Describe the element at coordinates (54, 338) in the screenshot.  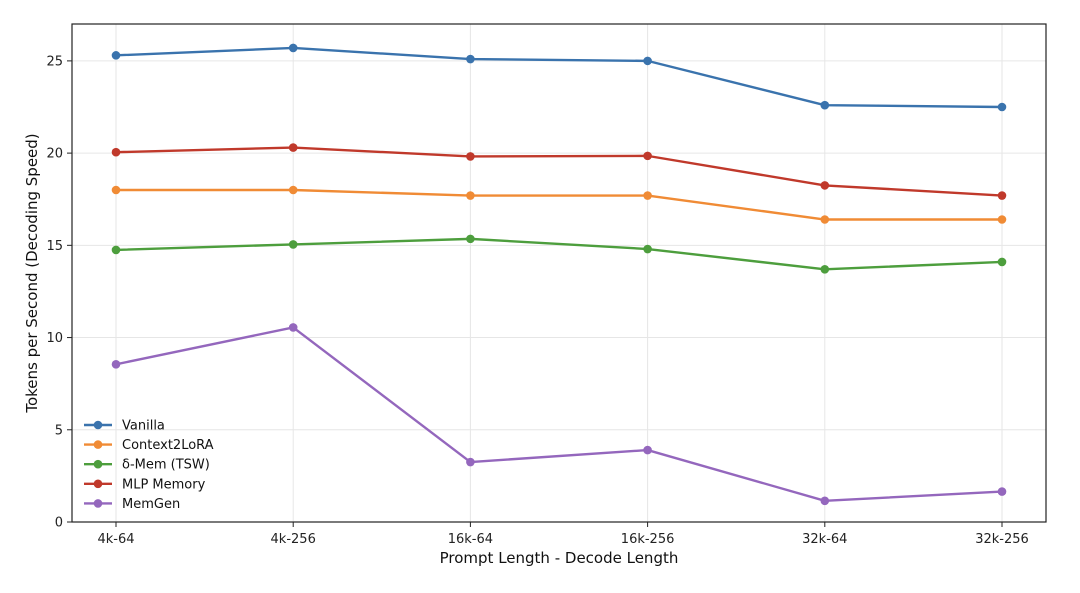
I see `y-tick-label: 10` at that location.